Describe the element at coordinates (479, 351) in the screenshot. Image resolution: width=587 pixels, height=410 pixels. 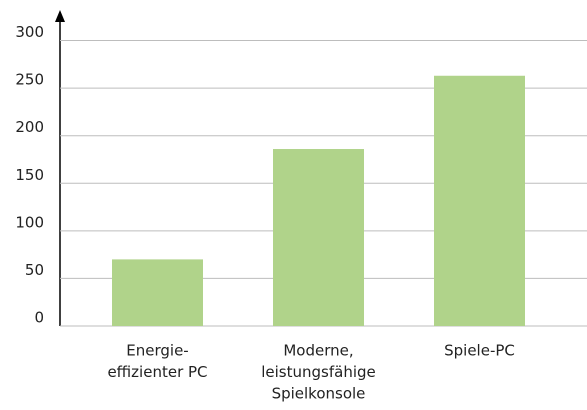
I see `x-tick-label: Spiele-PC` at that location.